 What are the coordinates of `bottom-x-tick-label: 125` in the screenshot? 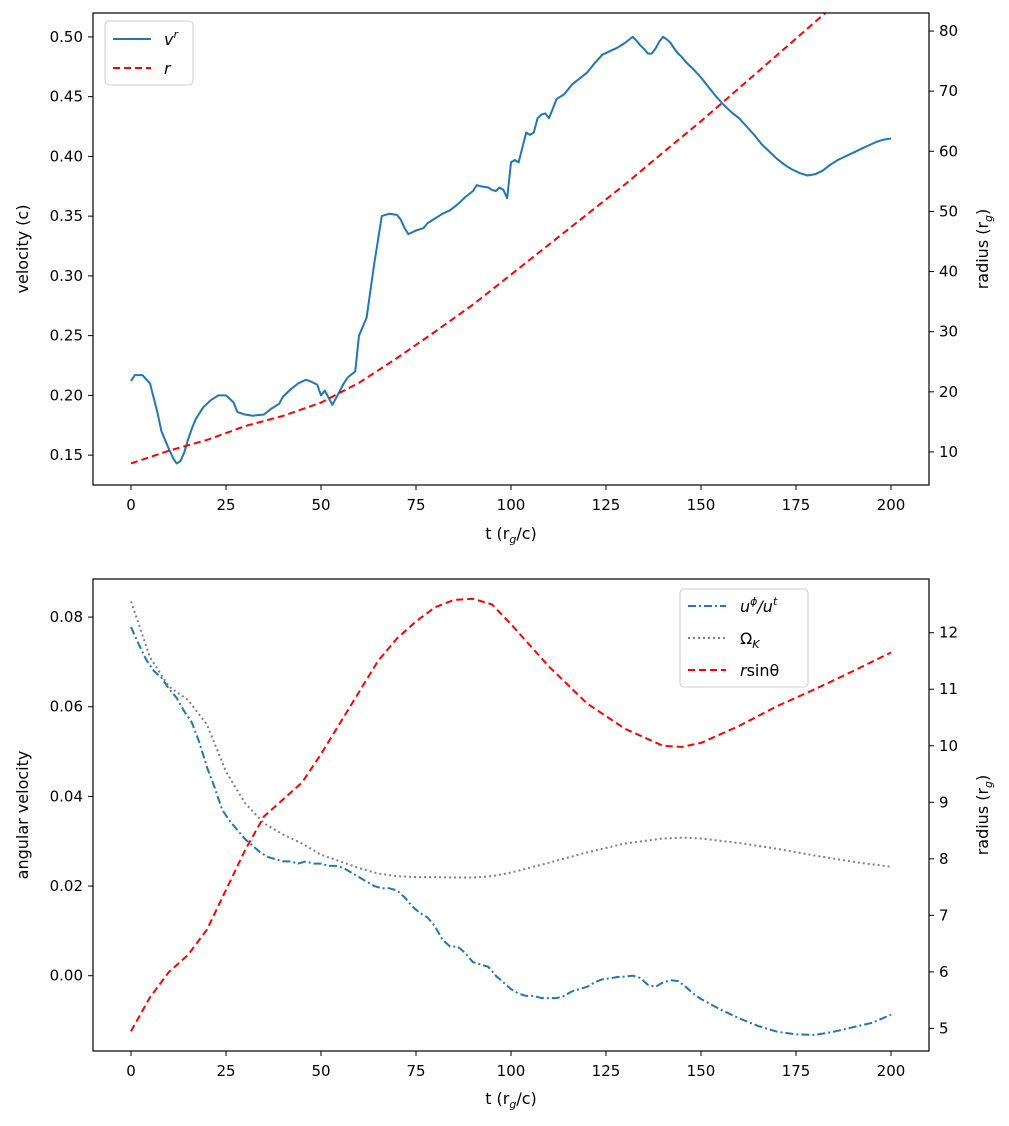 It's located at (606, 1071).